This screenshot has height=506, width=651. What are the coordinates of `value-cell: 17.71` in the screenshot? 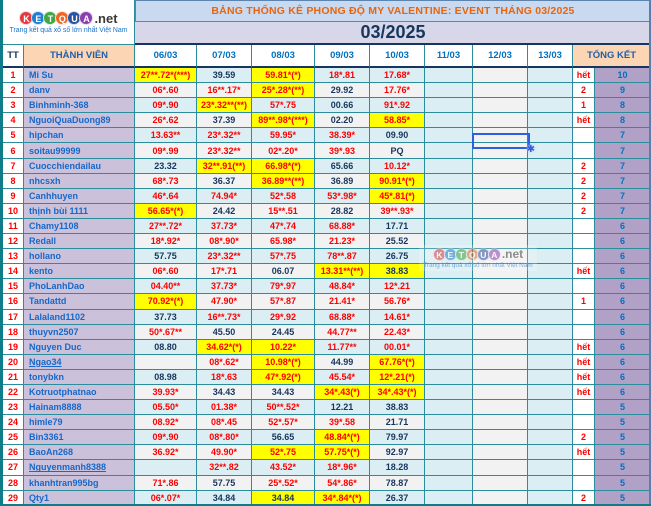 It's located at (397, 226).